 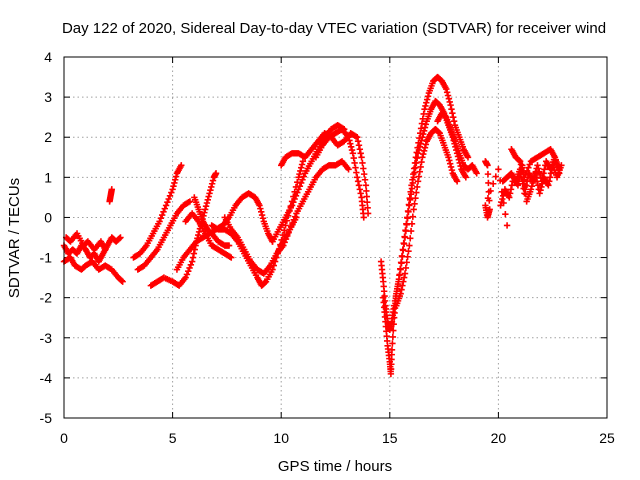 What do you see at coordinates (48, 177) in the screenshot?
I see `y-tick-label: 1` at bounding box center [48, 177].